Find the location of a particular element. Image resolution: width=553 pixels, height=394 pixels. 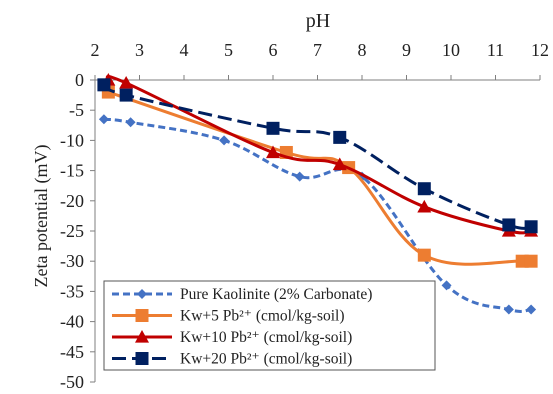

y-axis-title: Zeta potential (mV) is located at coordinates (41, 216).